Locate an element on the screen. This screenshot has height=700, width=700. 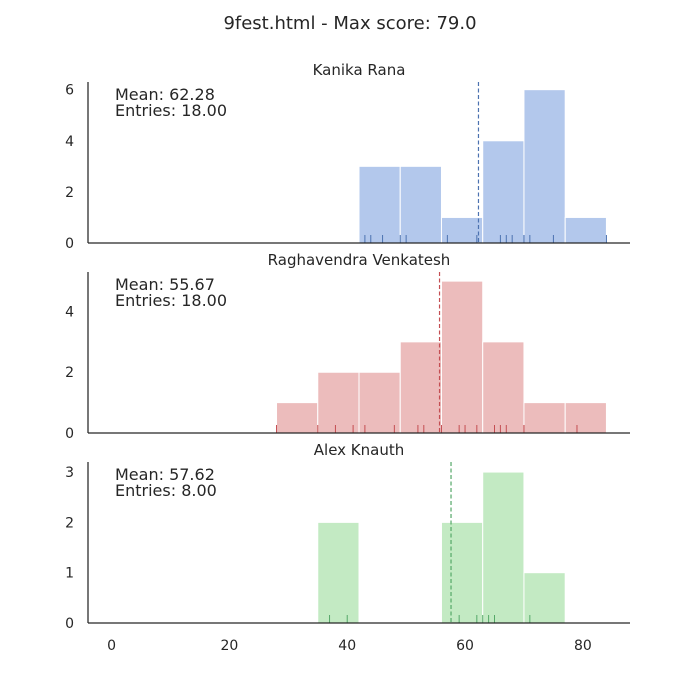
figure-title: 9fest.html - Max score: 79.0 is located at coordinates (349, 23).